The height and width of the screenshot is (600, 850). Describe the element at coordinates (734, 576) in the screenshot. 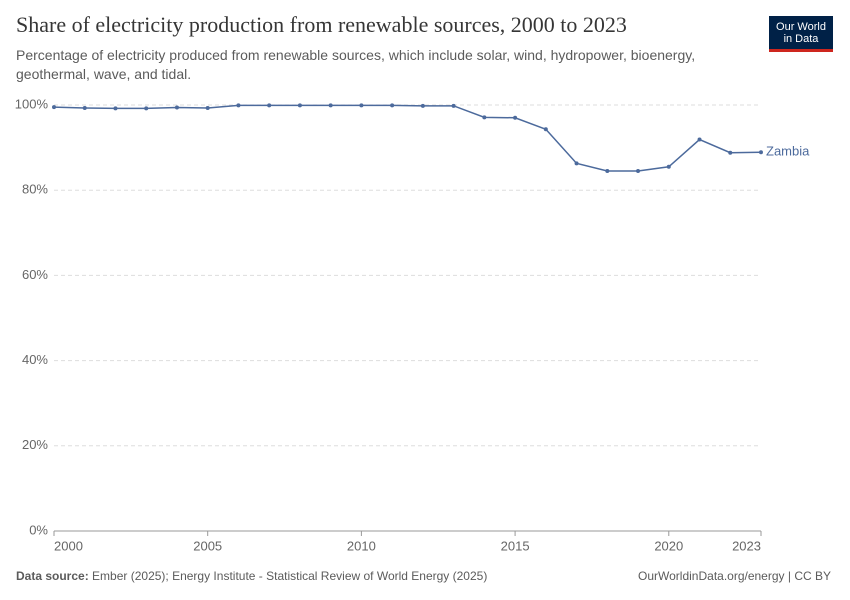

I see `footer-link: OurWorldinData.org/energy | CC BY` at that location.